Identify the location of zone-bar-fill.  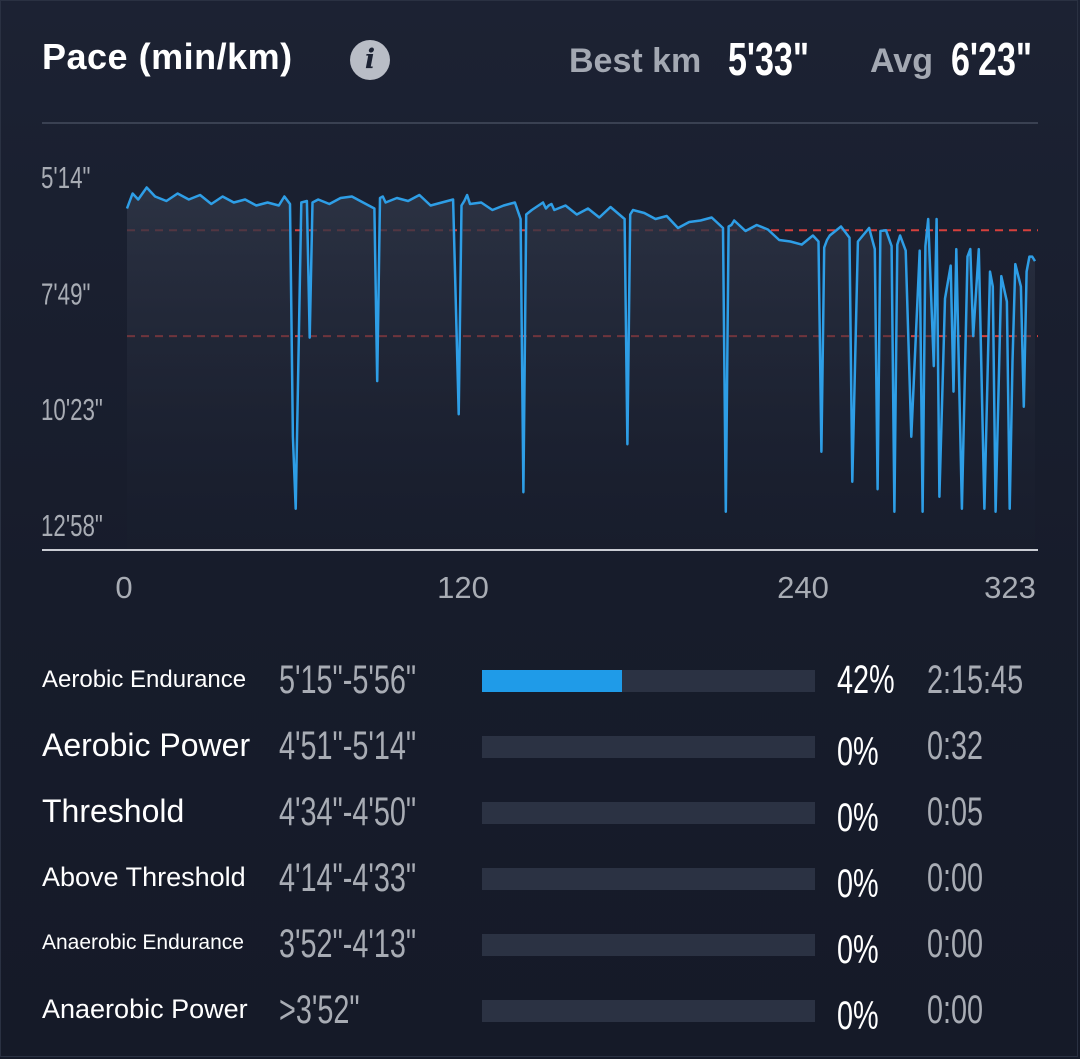
(552, 681).